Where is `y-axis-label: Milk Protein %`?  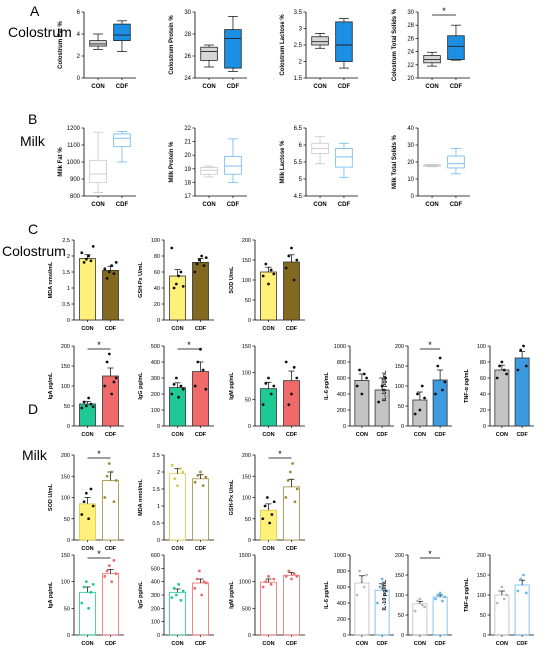 y-axis-label: Milk Protein % is located at coordinates (172, 162).